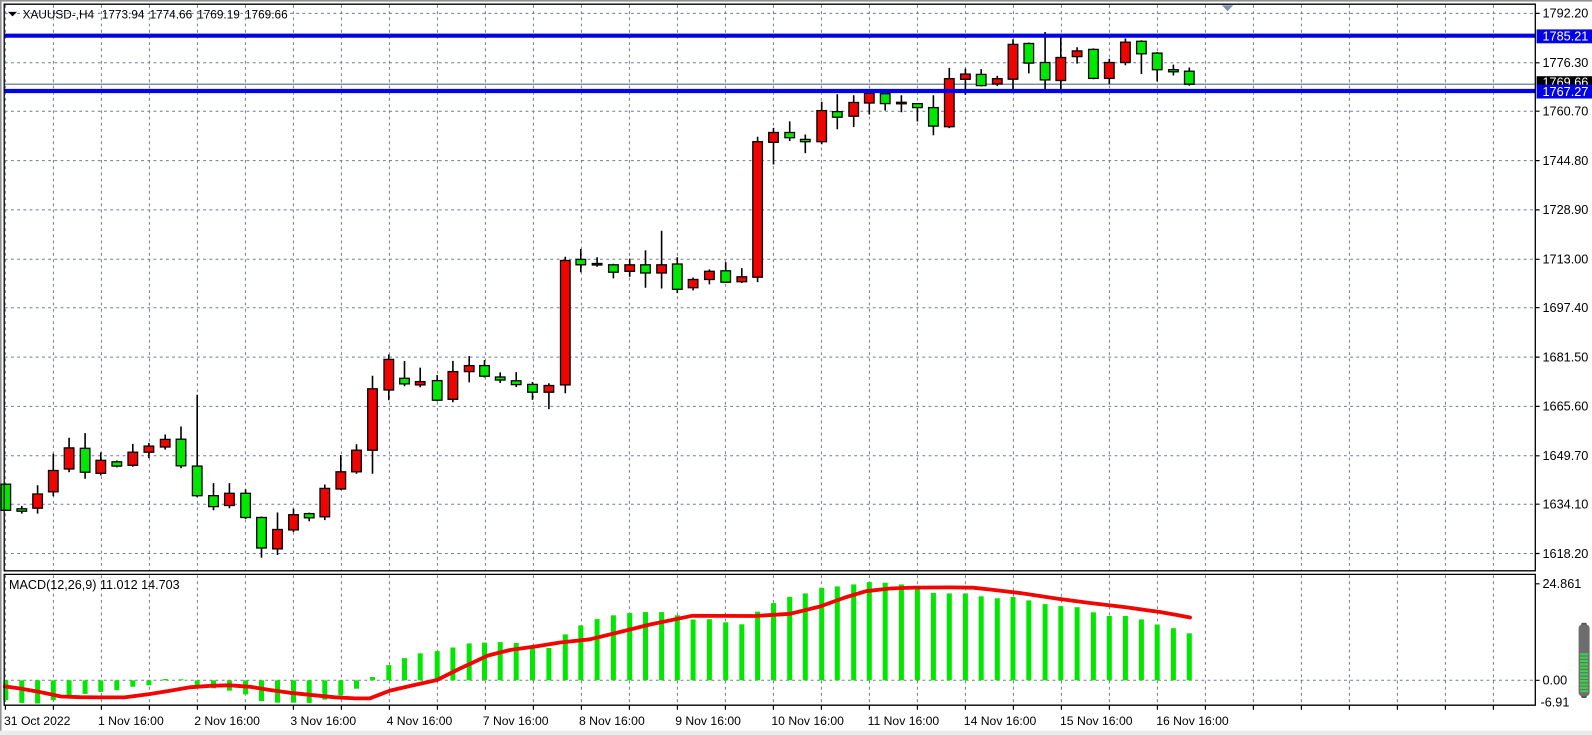  What do you see at coordinates (131, 721) in the screenshot?
I see `svg-text: 1 Nov 16:00` at bounding box center [131, 721].